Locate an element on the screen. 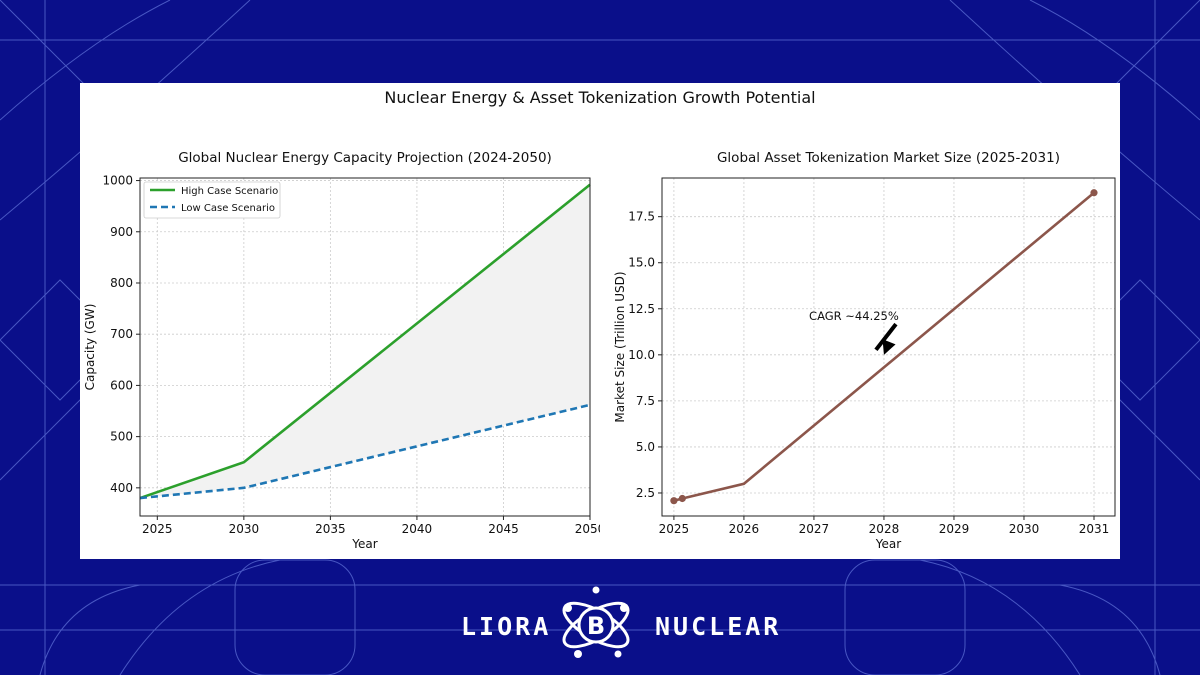  legend: High Case Scenario Low Case Scenario is located at coordinates (212, 200).